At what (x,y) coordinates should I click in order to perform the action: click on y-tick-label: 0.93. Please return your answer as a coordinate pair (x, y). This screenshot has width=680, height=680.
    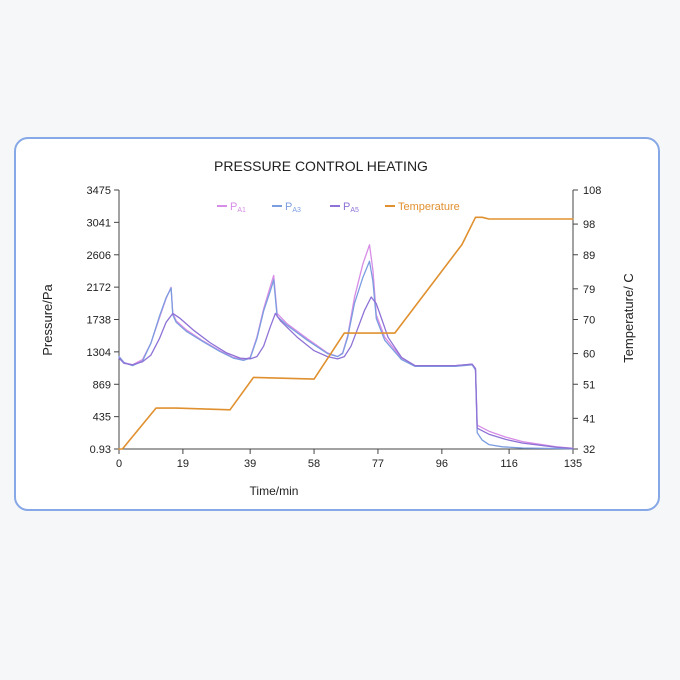
    Looking at the image, I should click on (100, 450).